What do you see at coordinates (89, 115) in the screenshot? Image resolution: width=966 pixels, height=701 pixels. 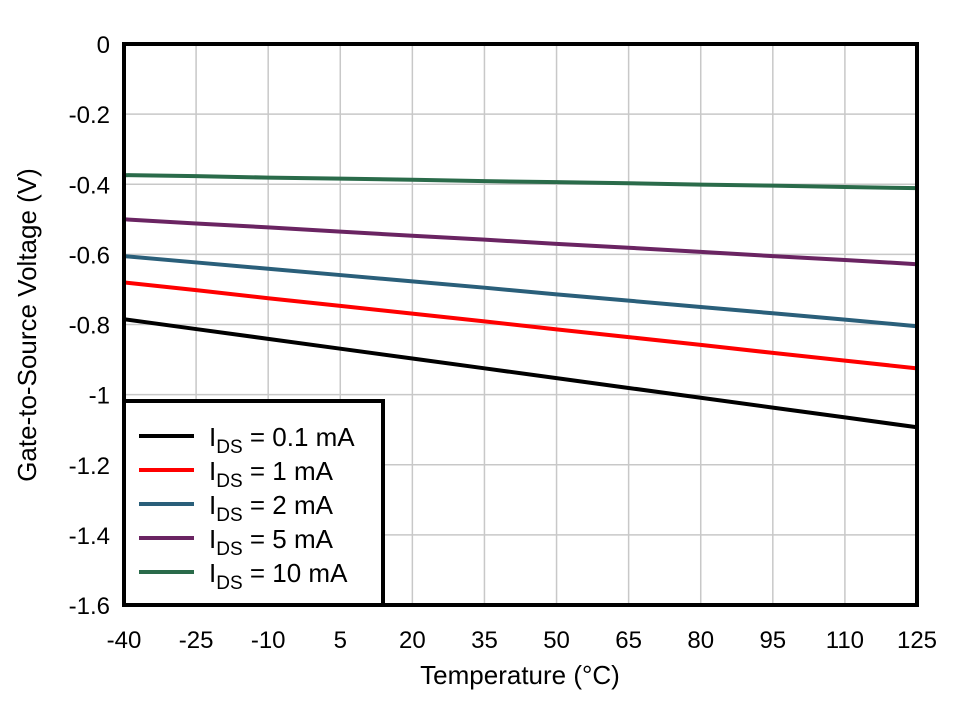 I see `y-tick-label: -0.2` at bounding box center [89, 115].